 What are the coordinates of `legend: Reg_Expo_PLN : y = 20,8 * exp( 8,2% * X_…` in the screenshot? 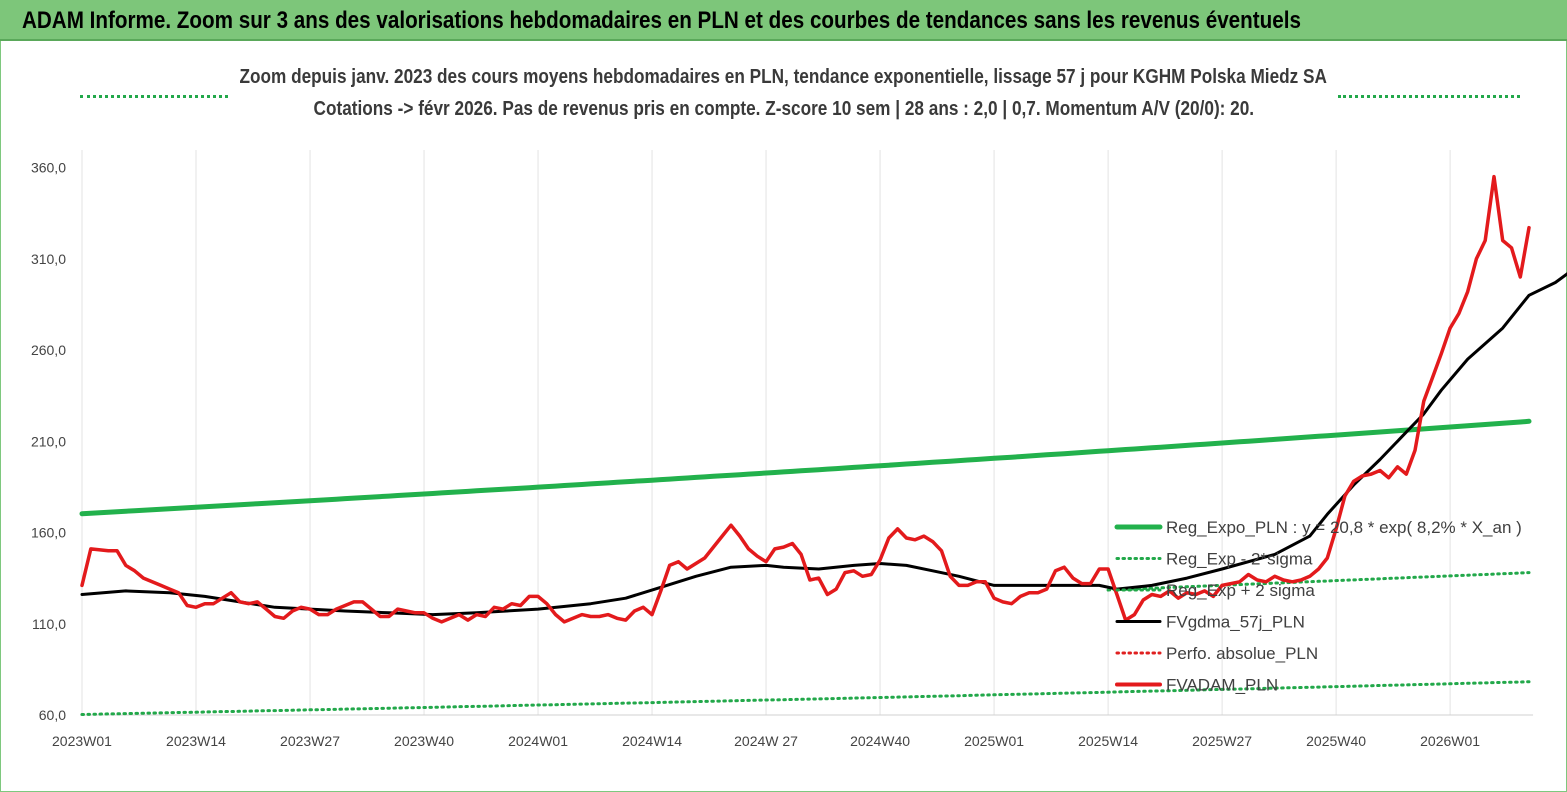 It's located at (1318, 606).